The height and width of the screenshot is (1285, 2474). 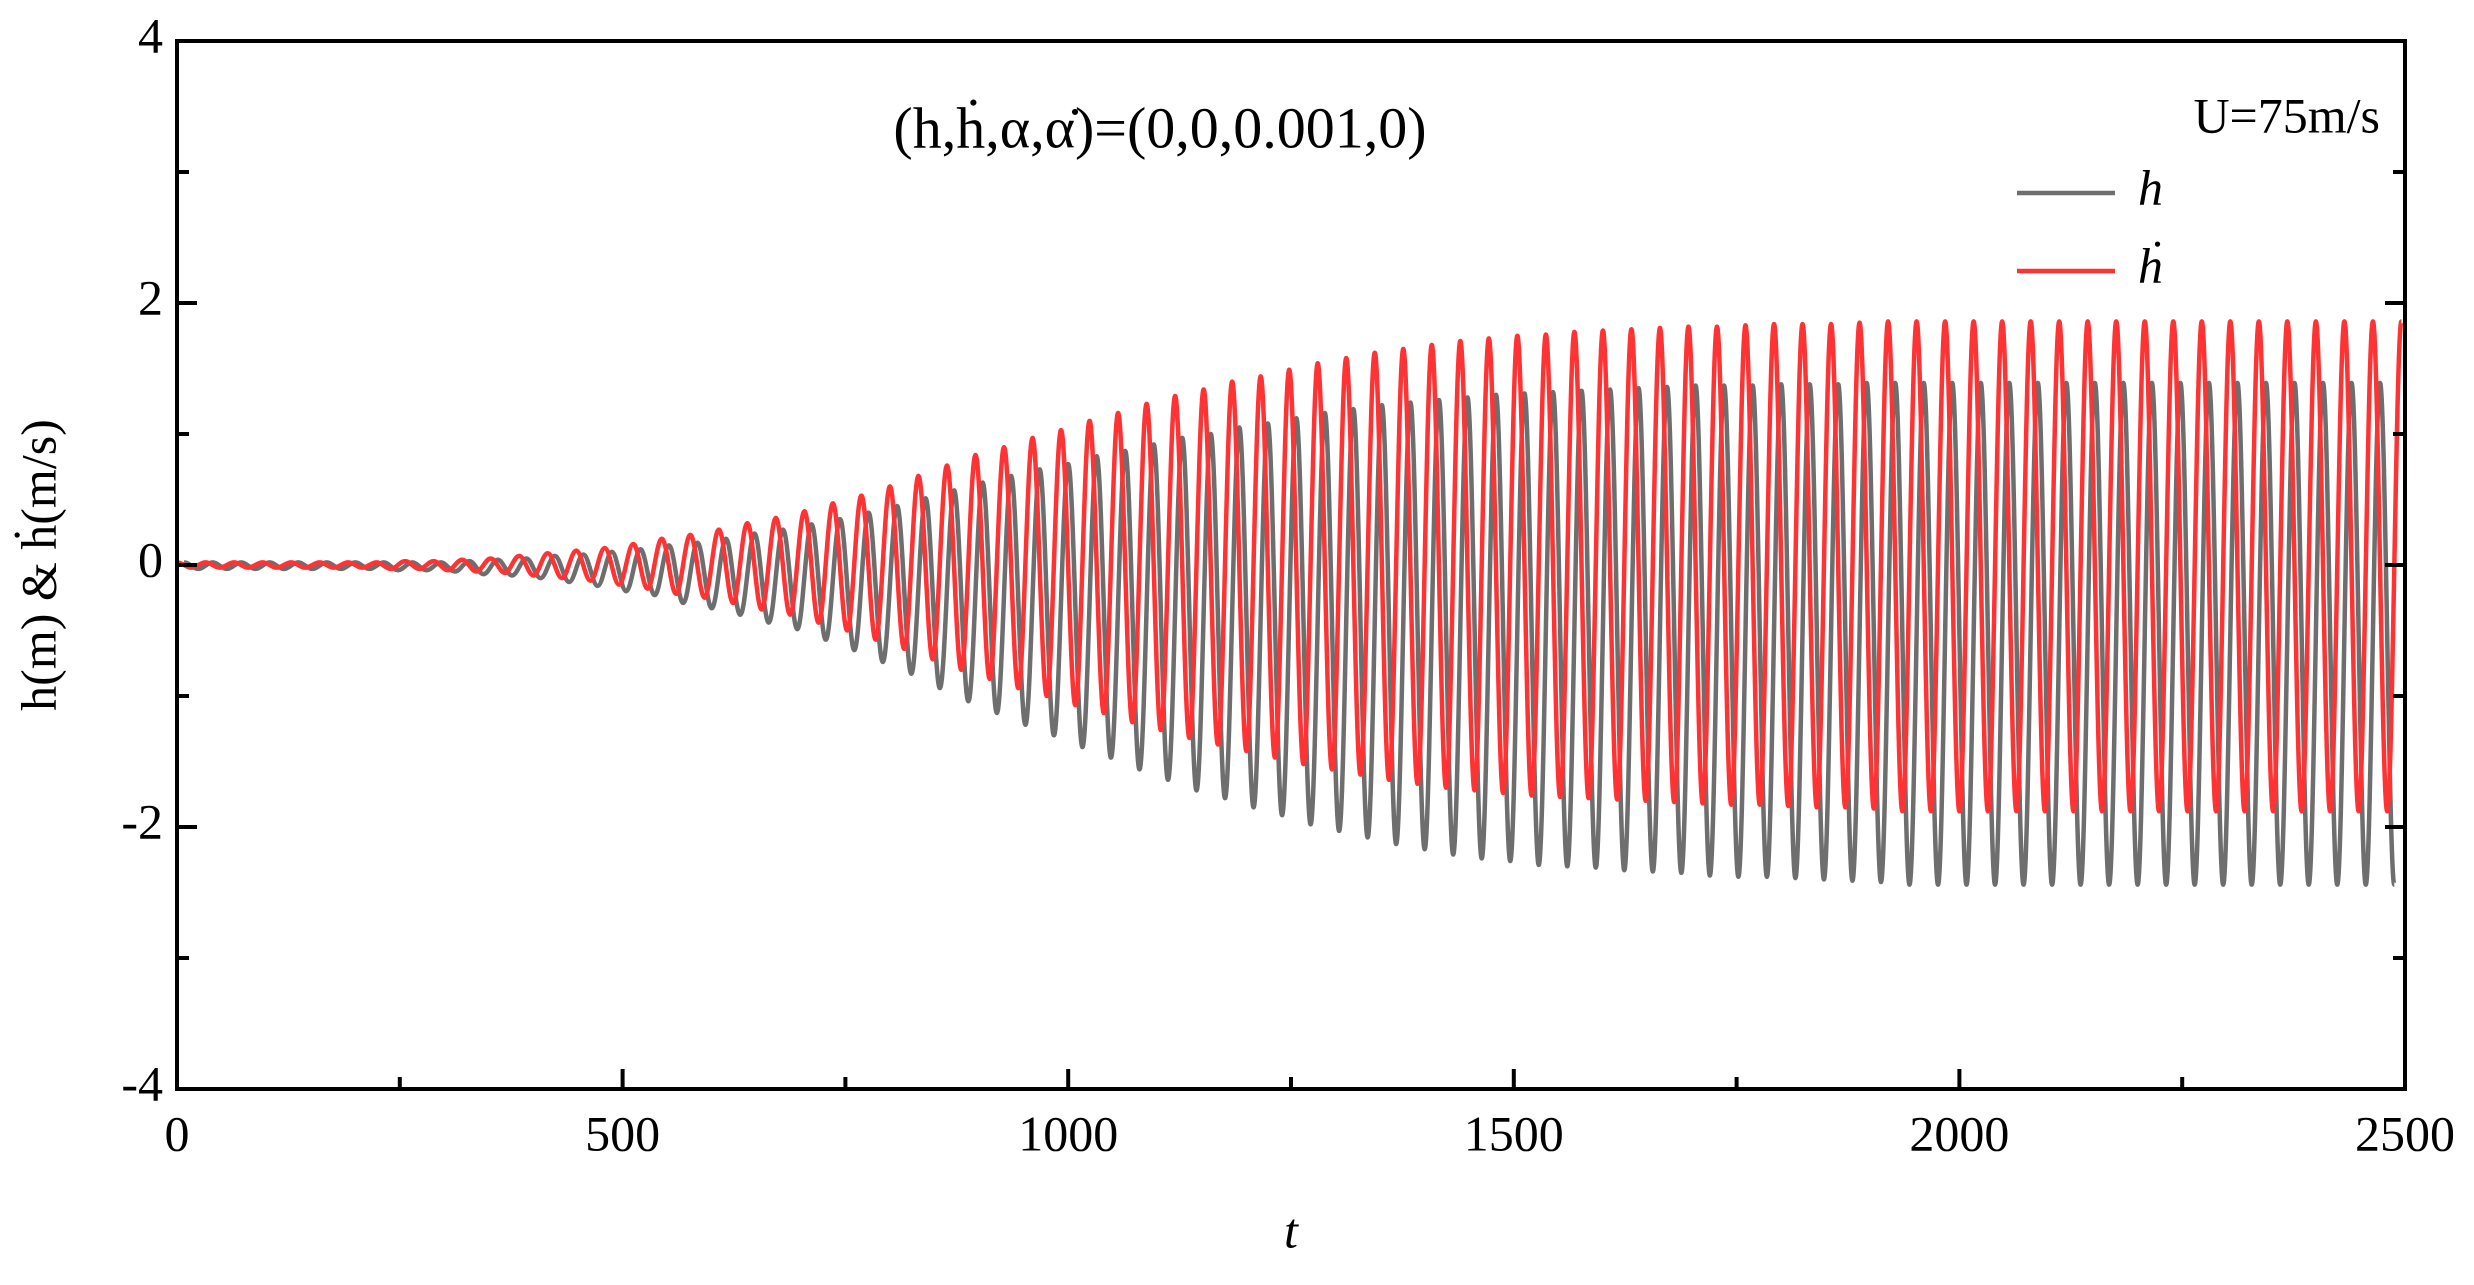 What do you see at coordinates (2405, 1133) in the screenshot?
I see `x-tick-label: 2500` at bounding box center [2405, 1133].